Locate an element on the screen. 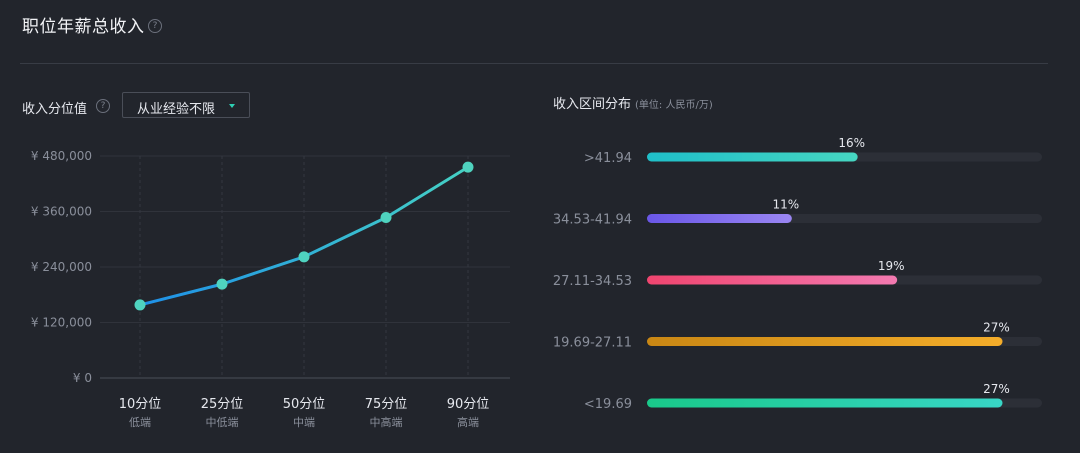  chevron-down-icon is located at coordinates (232, 106).